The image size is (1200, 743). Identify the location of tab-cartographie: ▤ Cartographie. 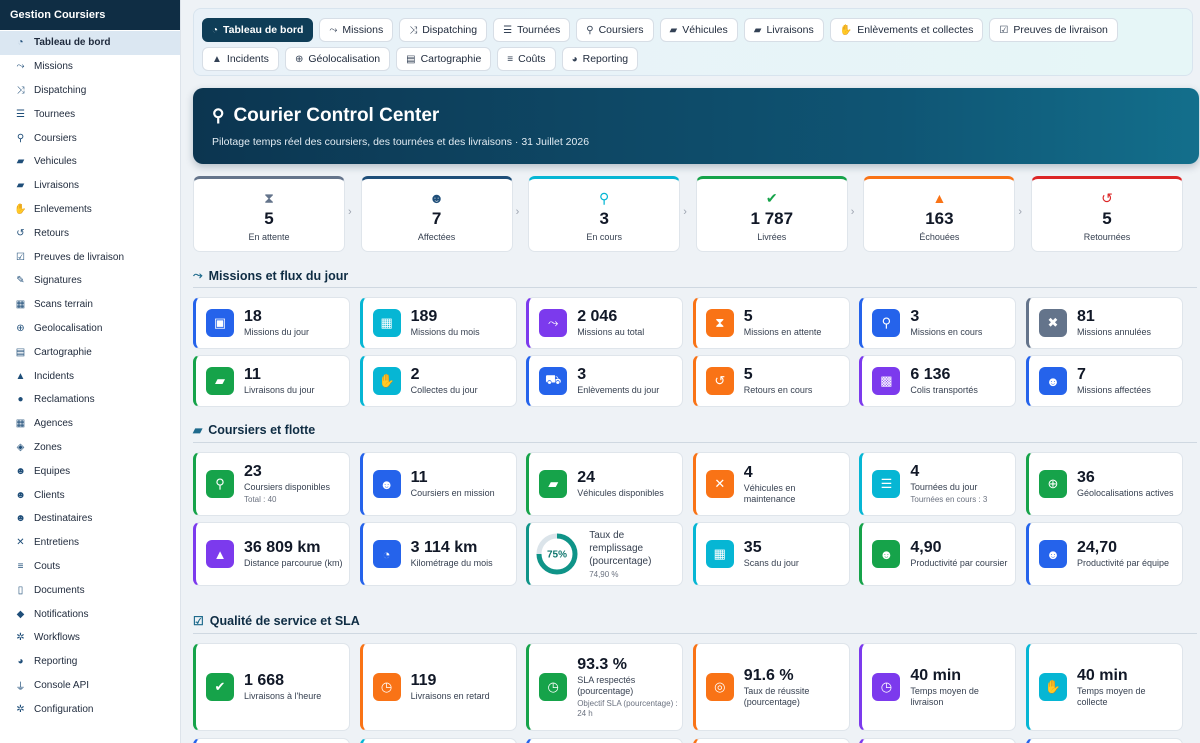
(444, 59).